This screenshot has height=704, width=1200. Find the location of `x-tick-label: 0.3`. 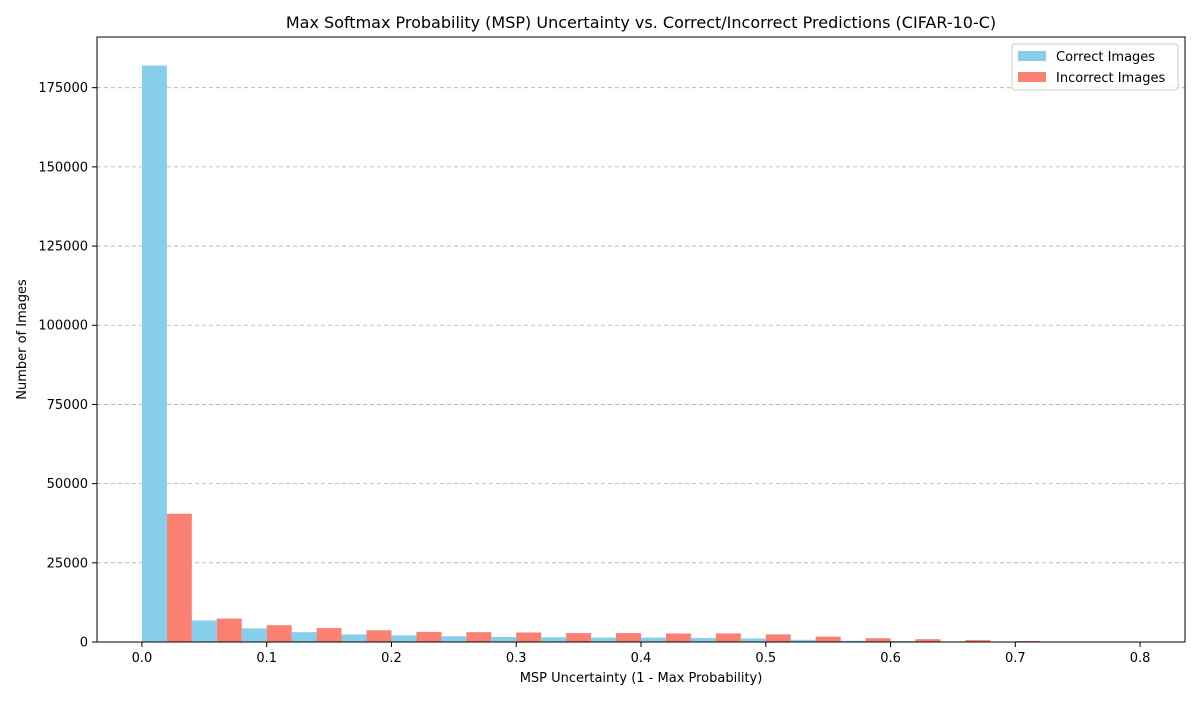

x-tick-label: 0.3 is located at coordinates (516, 658).